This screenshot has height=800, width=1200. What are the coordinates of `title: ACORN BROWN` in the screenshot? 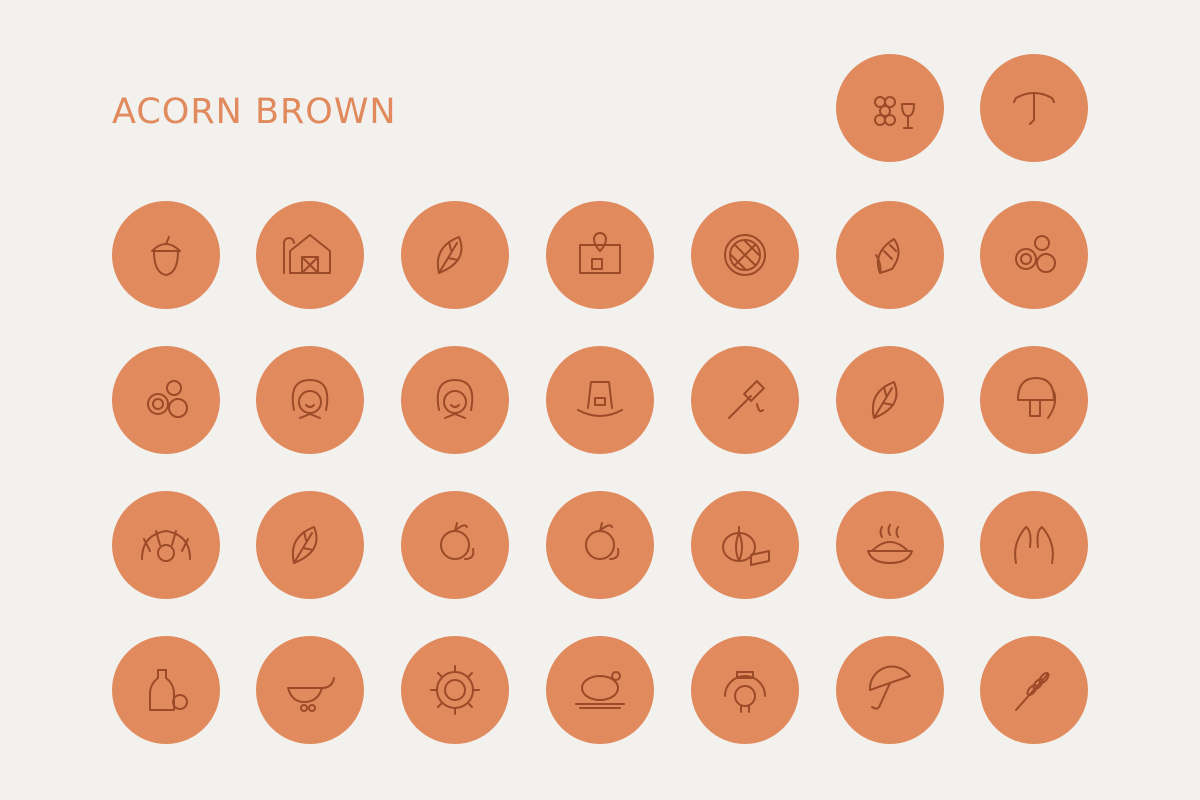 It's located at (254, 112).